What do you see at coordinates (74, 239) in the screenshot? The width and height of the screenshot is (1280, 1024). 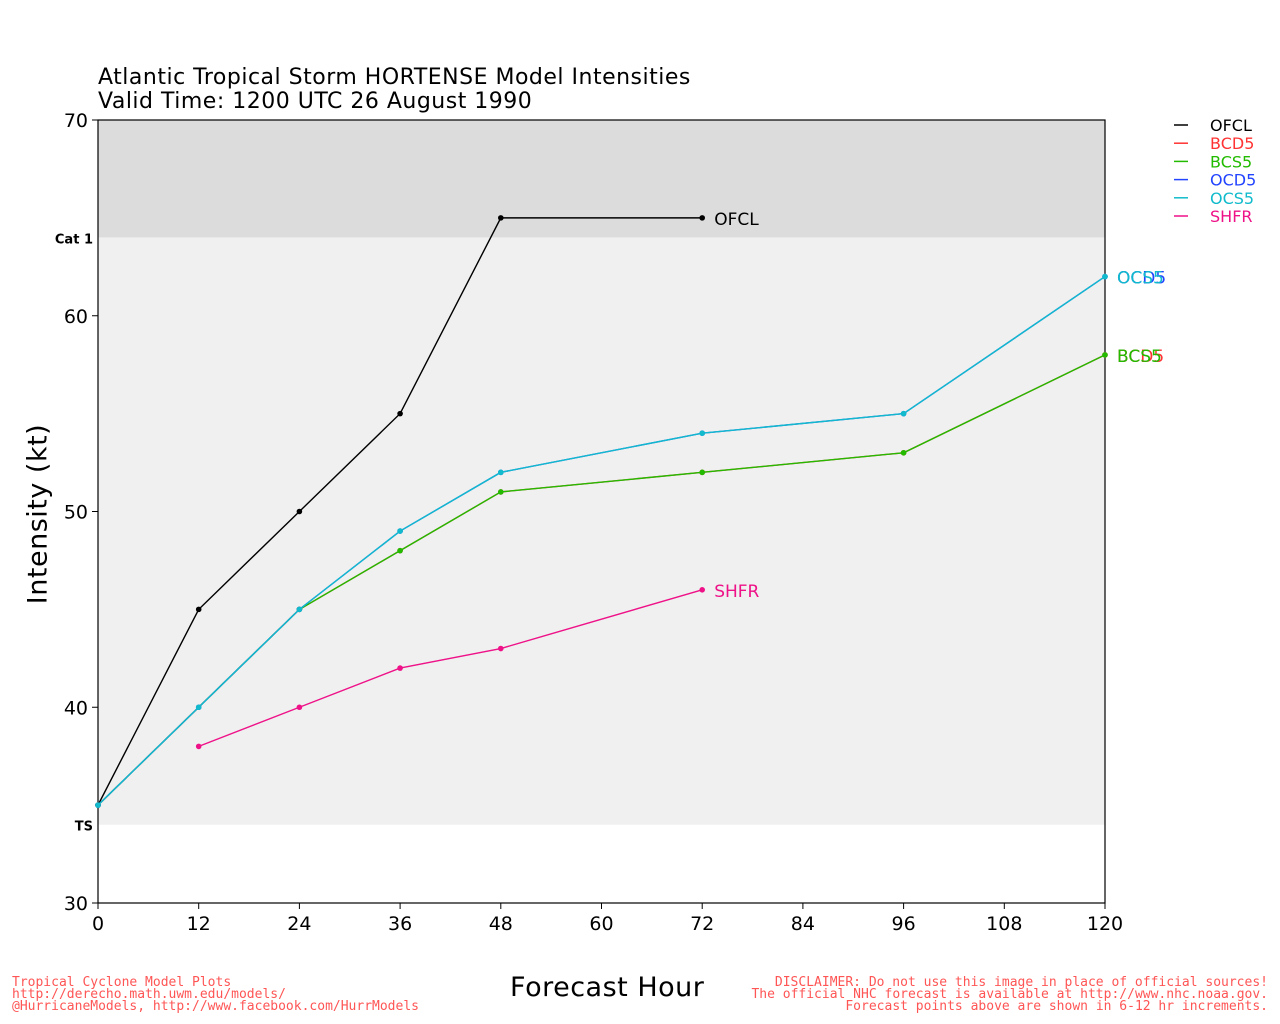 I see `band-label: Cat 1` at bounding box center [74, 239].